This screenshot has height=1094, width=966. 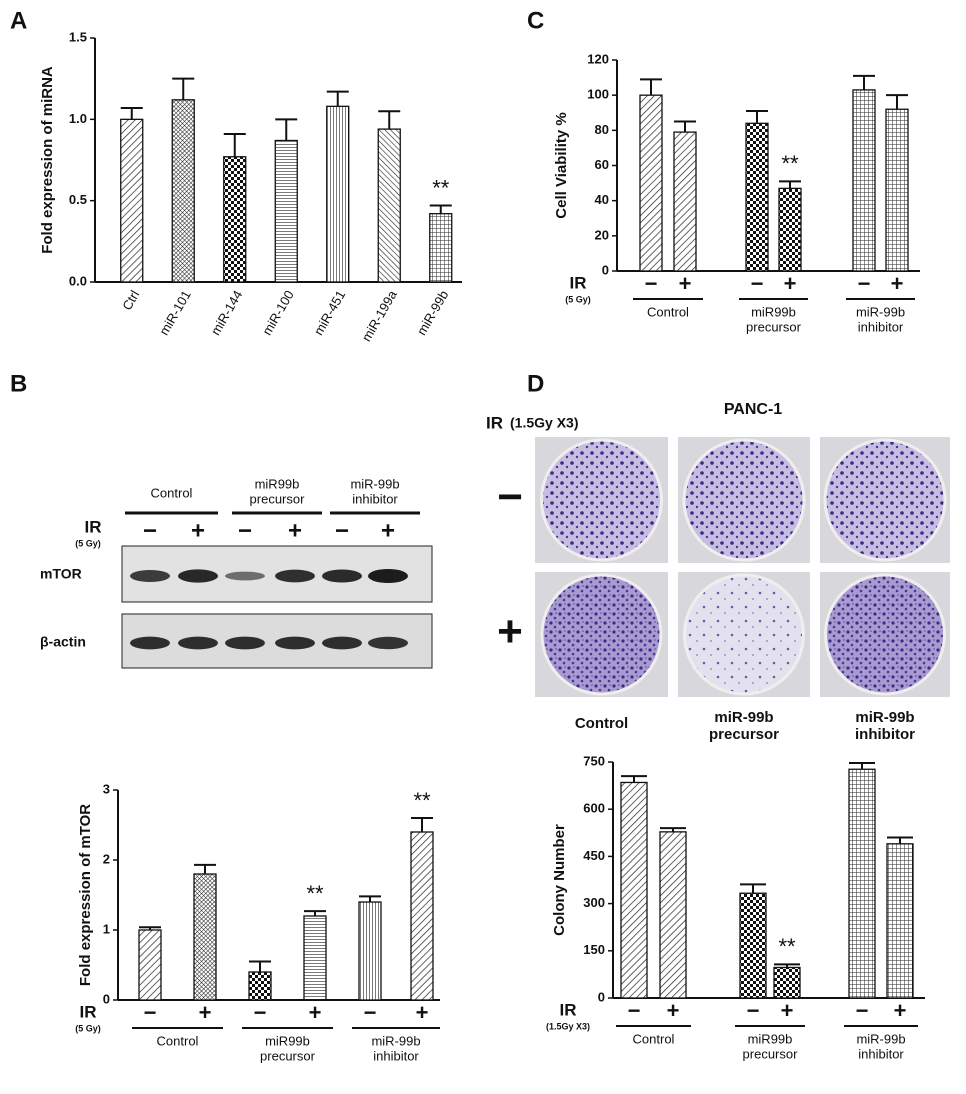 I want to click on panel-letter: C, so click(x=535, y=20).